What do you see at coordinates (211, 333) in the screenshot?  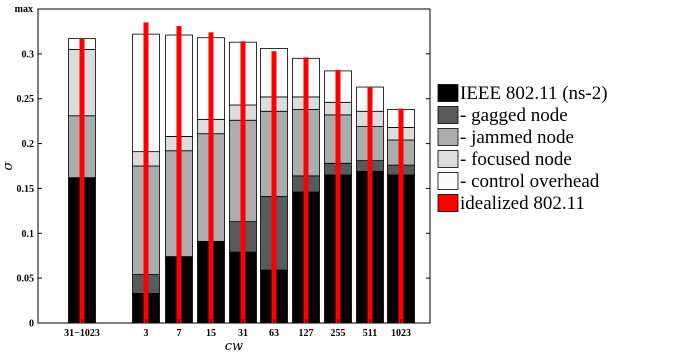 I see `x-tick-label: 15` at bounding box center [211, 333].